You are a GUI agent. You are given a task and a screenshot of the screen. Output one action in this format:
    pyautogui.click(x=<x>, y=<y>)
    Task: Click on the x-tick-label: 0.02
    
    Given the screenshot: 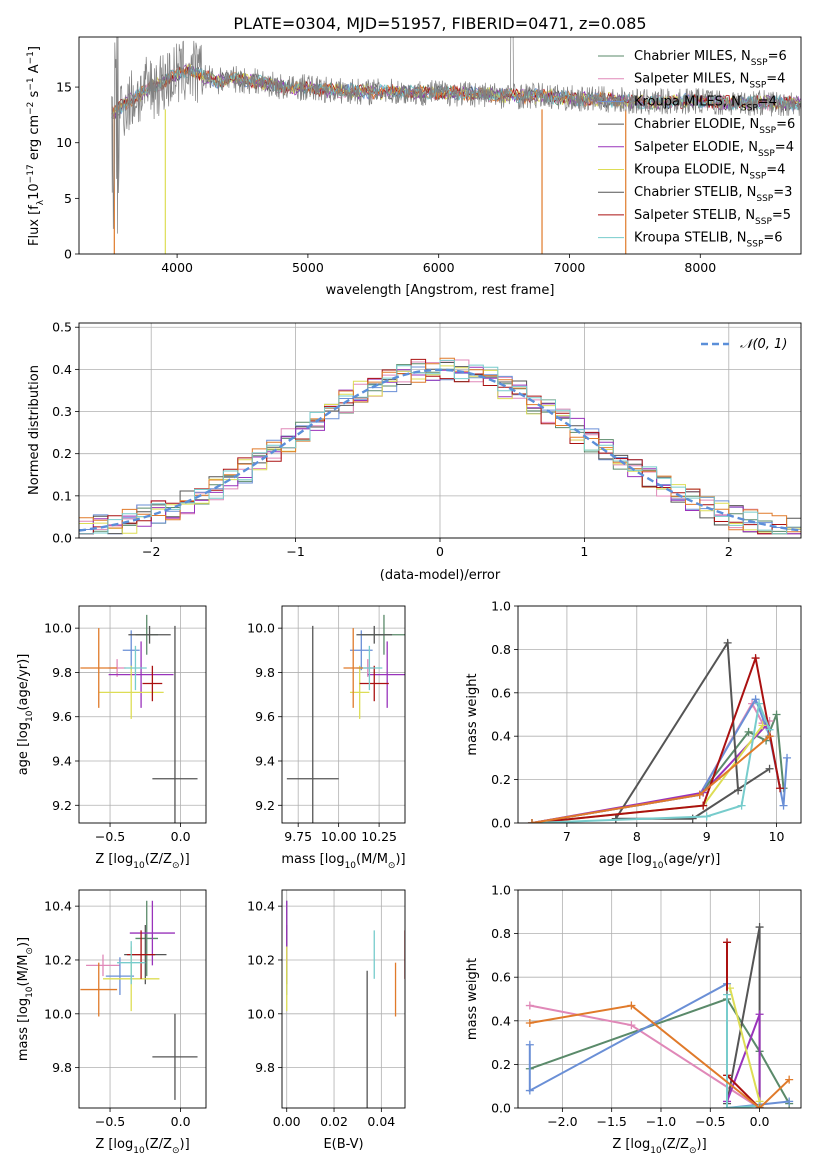 What is the action you would take?
    pyautogui.click(x=334, y=1121)
    